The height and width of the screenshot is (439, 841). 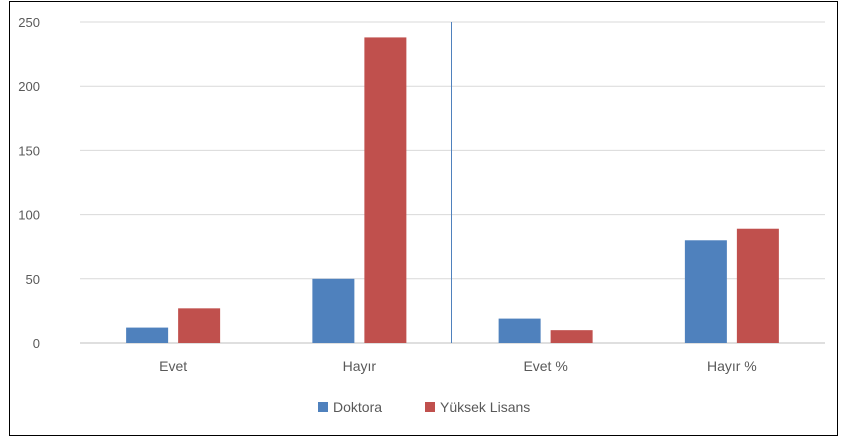 What do you see at coordinates (424, 407) in the screenshot?
I see `legend: Doktora Yüksek Lisans` at bounding box center [424, 407].